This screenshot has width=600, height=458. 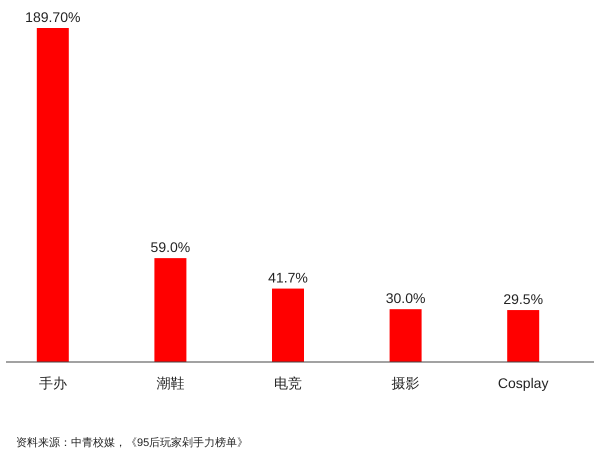 What do you see at coordinates (288, 278) in the screenshot?
I see `data-label: 41.7%` at bounding box center [288, 278].